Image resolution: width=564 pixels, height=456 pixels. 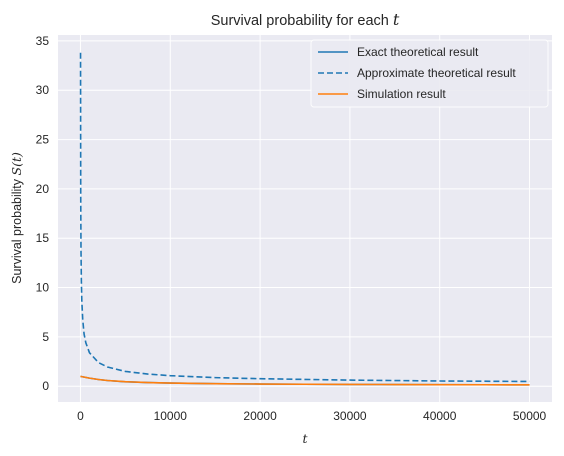 What do you see at coordinates (396, 19) in the screenshot?
I see `chart-title-variable: t` at bounding box center [396, 19].